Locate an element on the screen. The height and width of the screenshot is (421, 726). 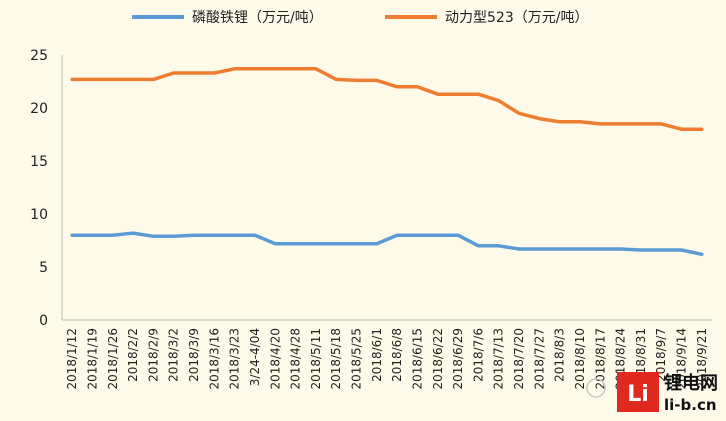
x-tick-label: 2018/6/29 is located at coordinates (458, 359).